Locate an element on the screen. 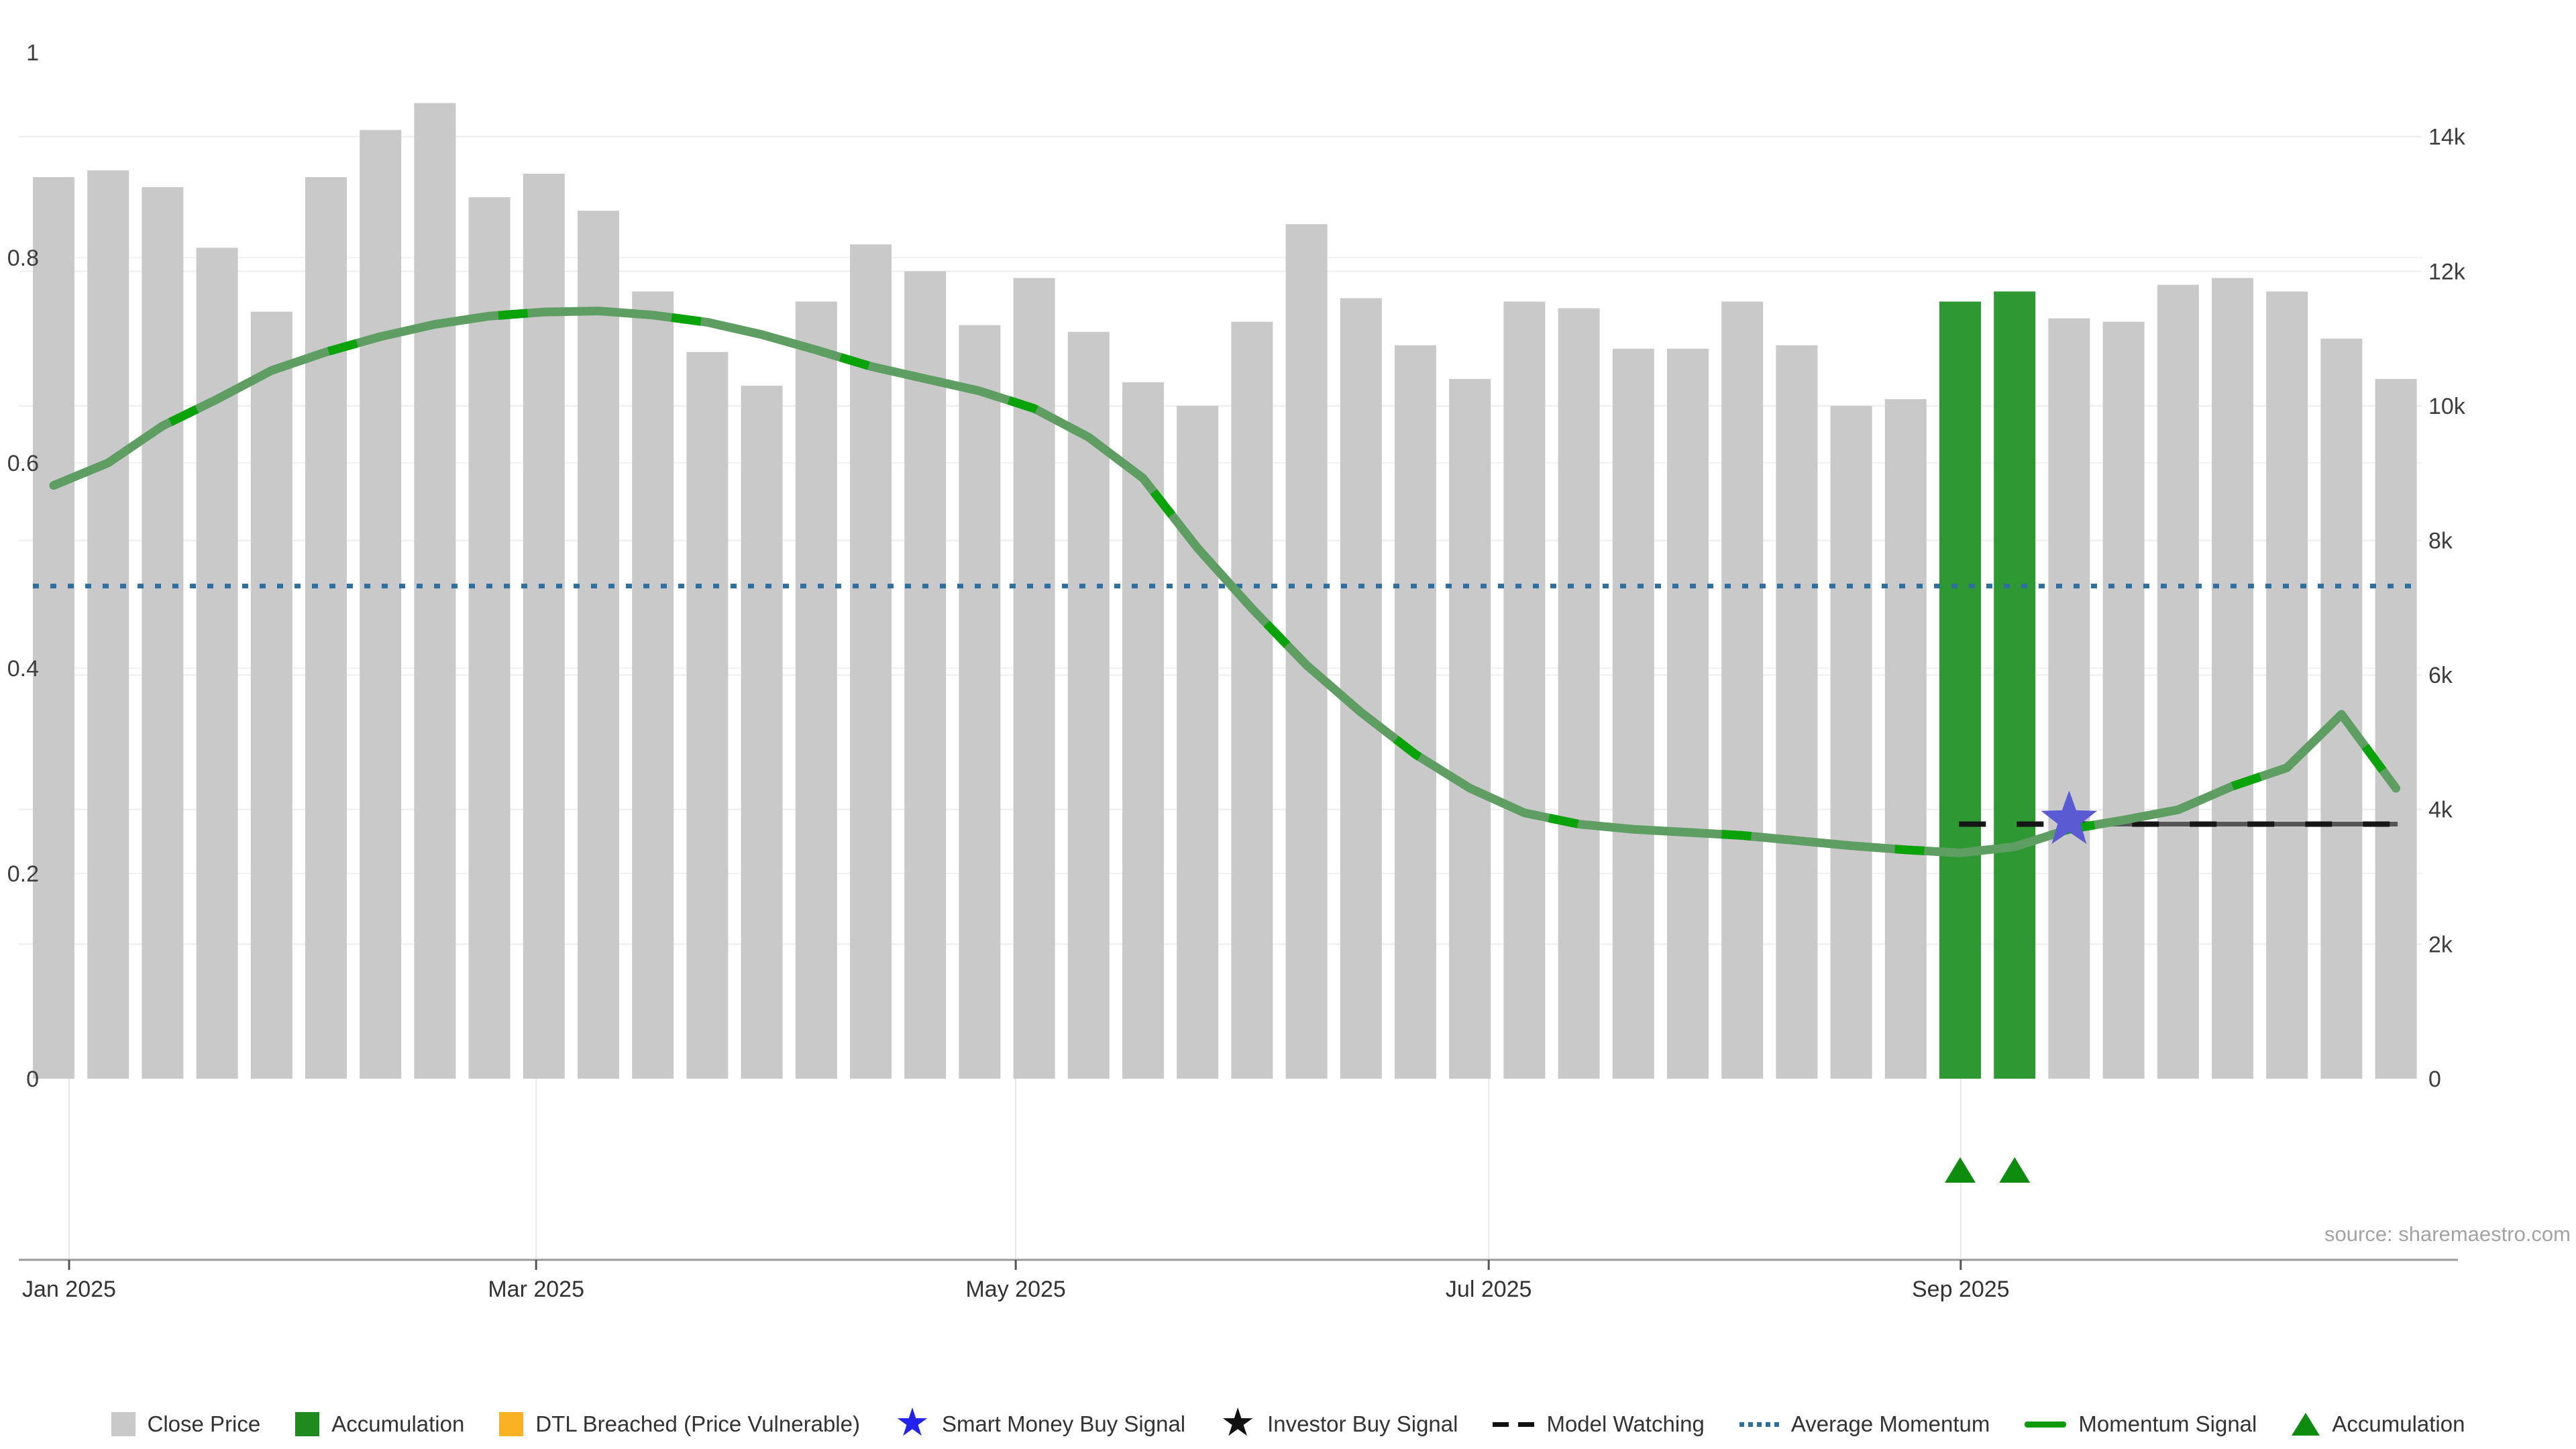  legend-item-average-momentum: Average Momentum is located at coordinates (1864, 1424).